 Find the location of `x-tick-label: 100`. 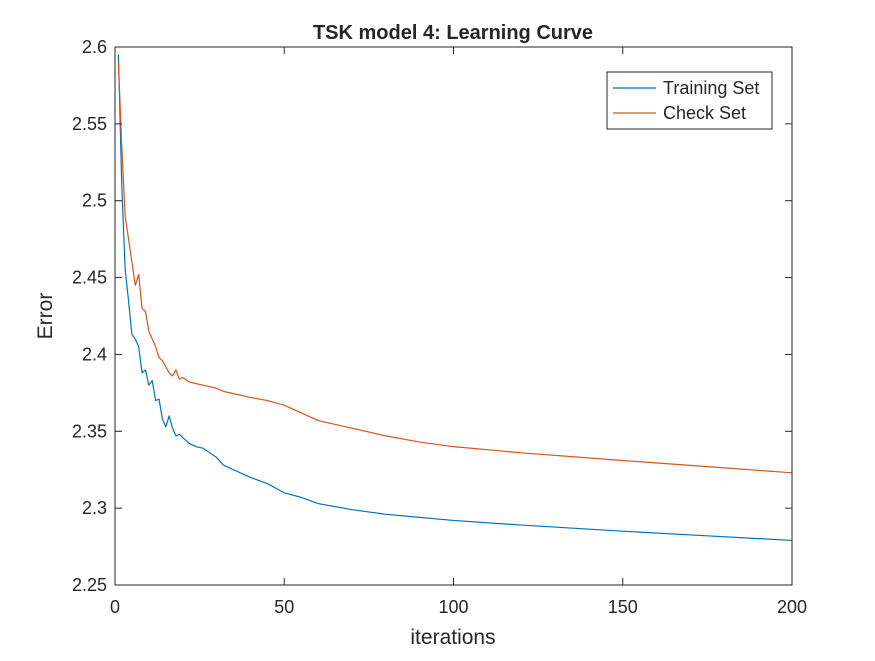

x-tick-label: 100 is located at coordinates (453, 607).